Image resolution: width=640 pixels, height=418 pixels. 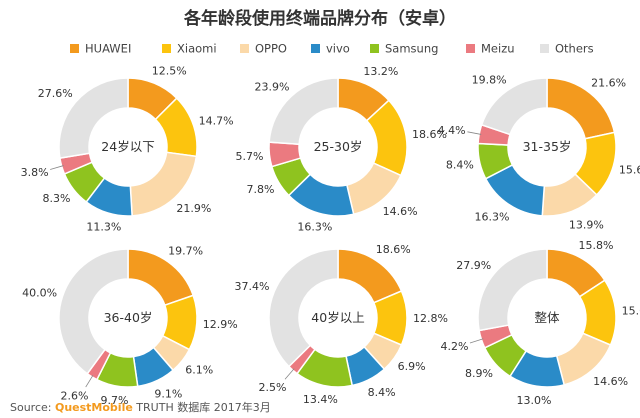 I want to click on donut-5-label-samsung: 13.4%, so click(x=320, y=399).